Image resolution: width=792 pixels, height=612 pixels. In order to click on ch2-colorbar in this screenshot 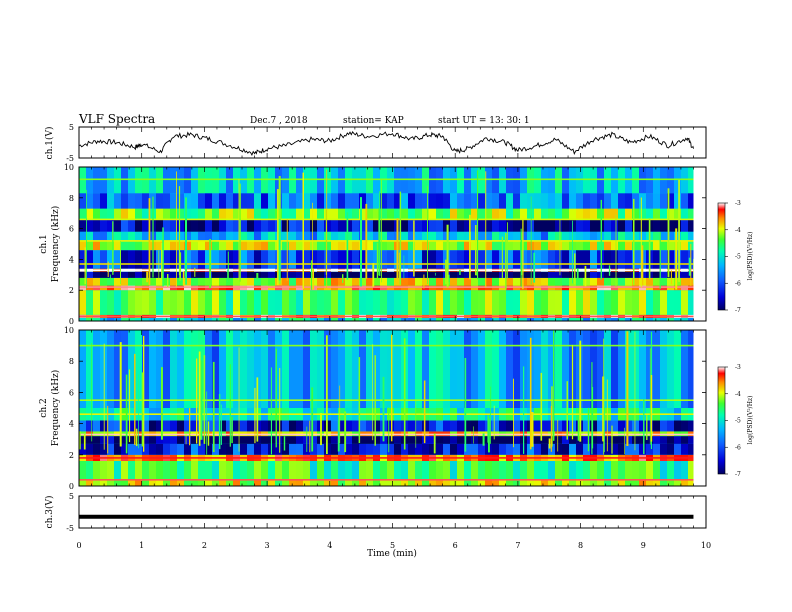, I will do `click(721, 420)`.